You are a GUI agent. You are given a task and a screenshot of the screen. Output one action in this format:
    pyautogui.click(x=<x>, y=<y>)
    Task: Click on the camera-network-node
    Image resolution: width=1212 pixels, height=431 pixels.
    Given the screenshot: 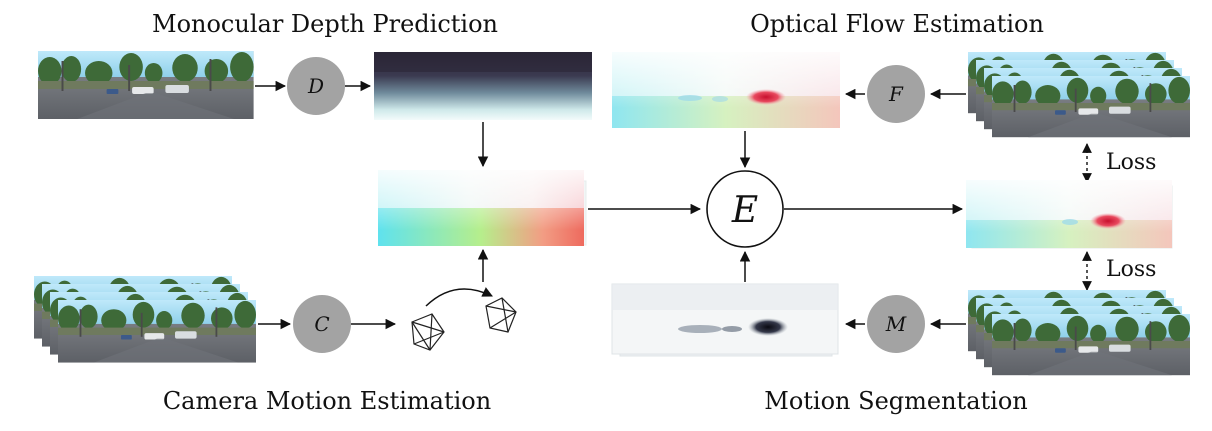 What is the action you would take?
    pyautogui.click(x=322, y=324)
    